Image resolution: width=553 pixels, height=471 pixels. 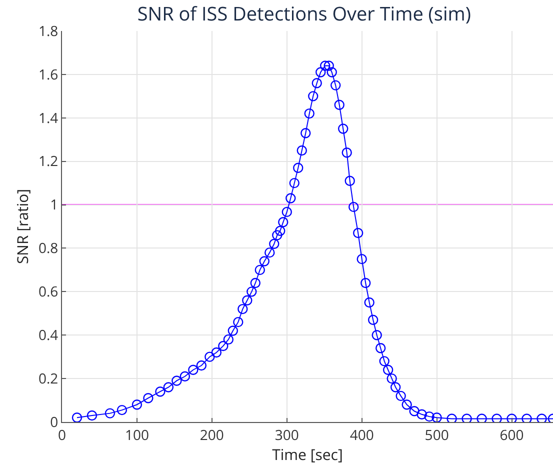 What do you see at coordinates (136, 435) in the screenshot?
I see `x-tick-label: 100` at bounding box center [136, 435].